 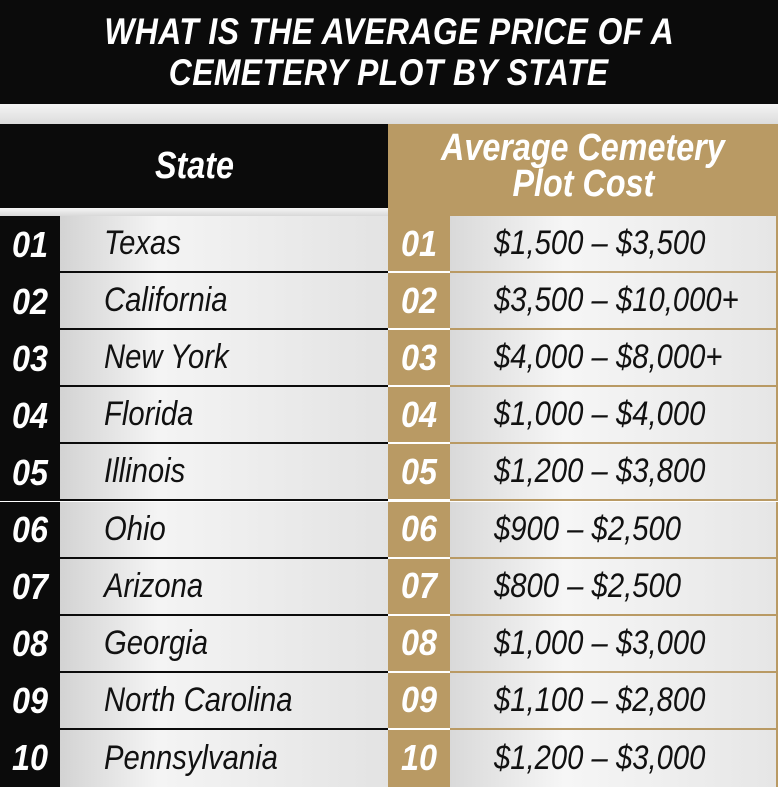 I want to click on header-separator-right, so click(x=583, y=212).